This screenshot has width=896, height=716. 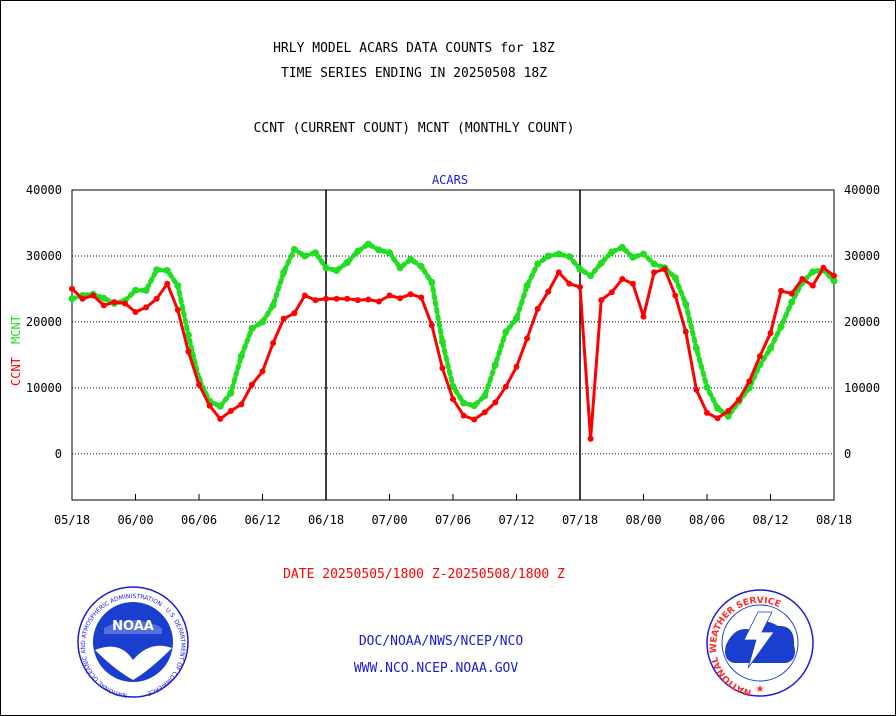 I want to click on y-tick-label-right: 30000, so click(x=862, y=256).